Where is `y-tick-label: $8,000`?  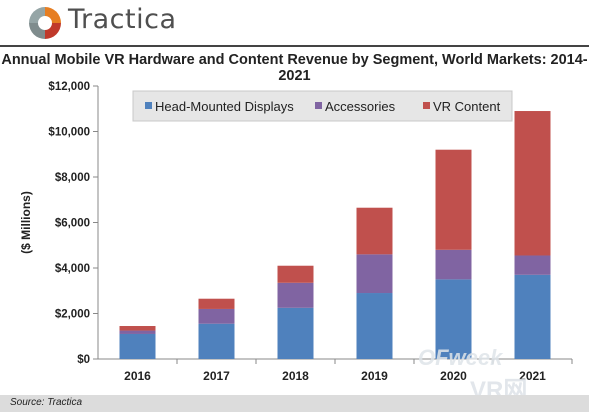
y-tick-label: $8,000 is located at coordinates (72, 178).